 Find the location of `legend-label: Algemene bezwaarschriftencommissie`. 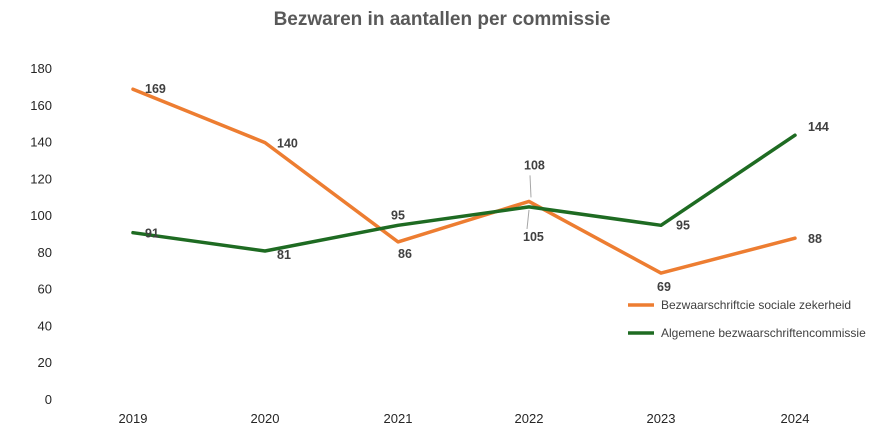

legend-label: Algemene bezwaarschriftencommissie is located at coordinates (763, 333).